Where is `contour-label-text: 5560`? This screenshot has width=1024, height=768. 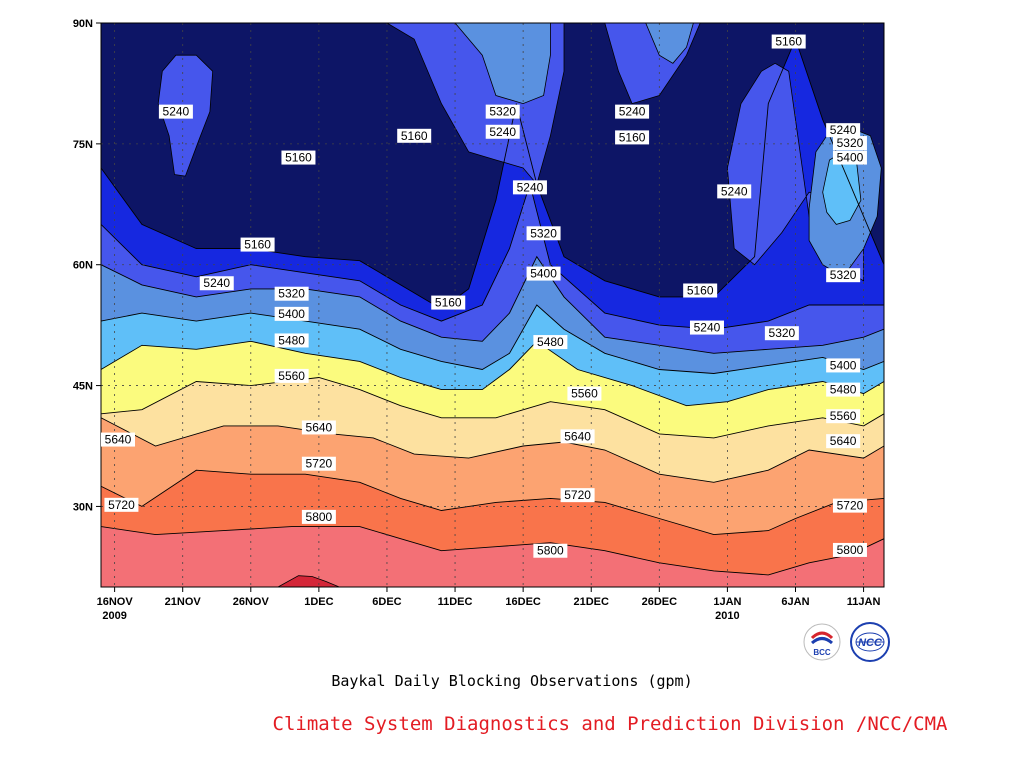 contour-label-text: 5560 is located at coordinates (843, 416).